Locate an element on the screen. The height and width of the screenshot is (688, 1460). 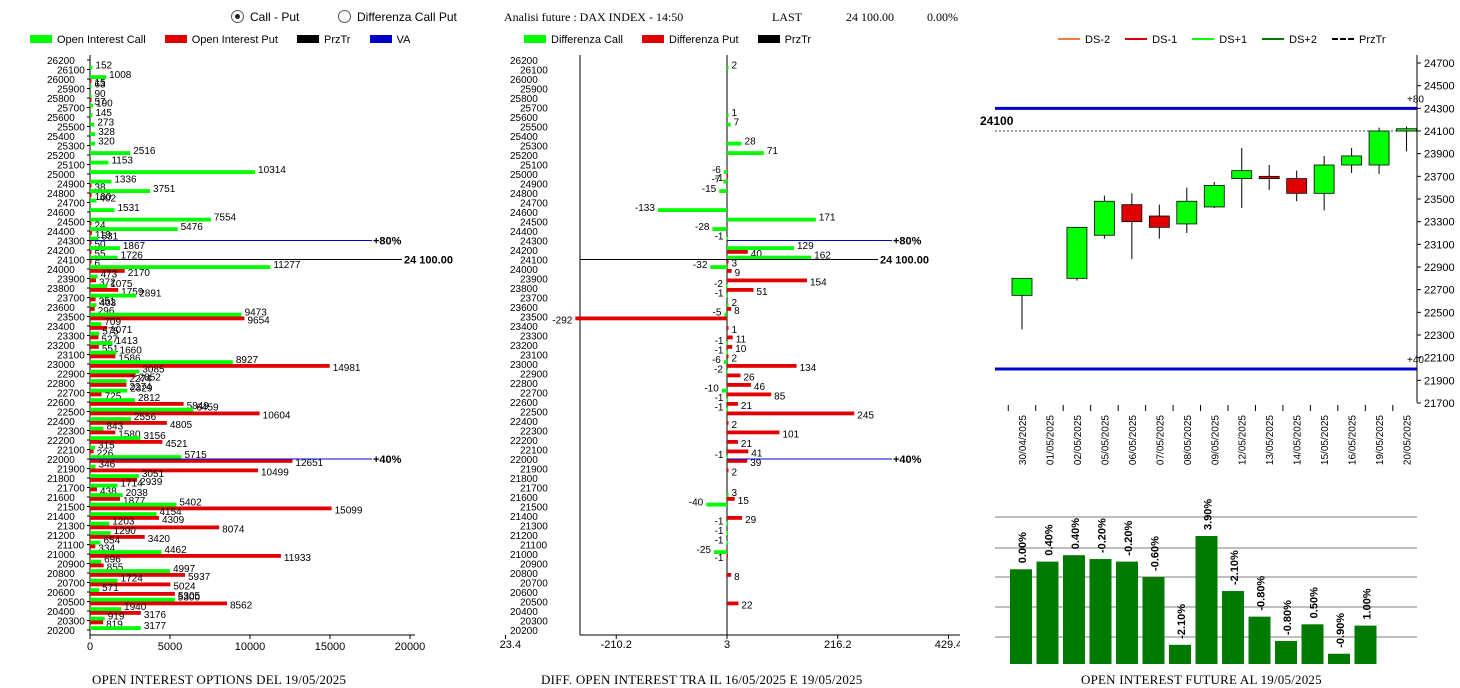
put-value-label: 4805 is located at coordinates (181, 425).